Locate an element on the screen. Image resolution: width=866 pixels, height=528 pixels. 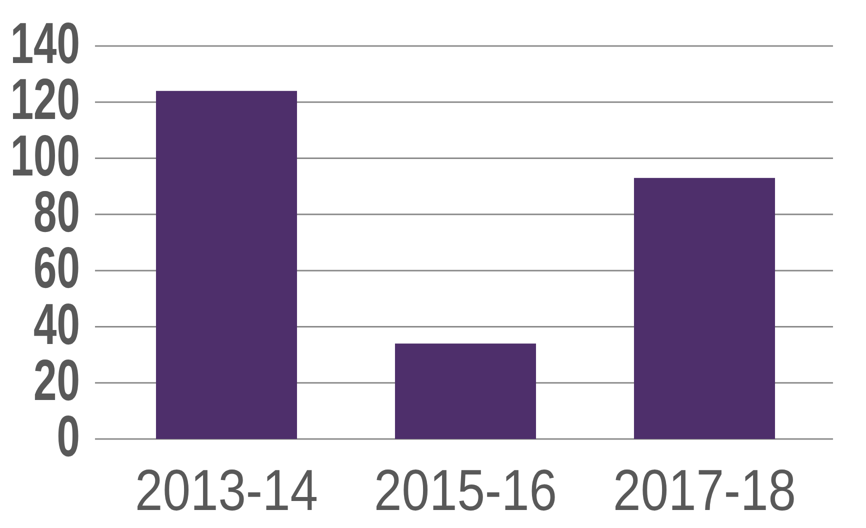
x-tick-label: 2015-16 is located at coordinates (466, 490).